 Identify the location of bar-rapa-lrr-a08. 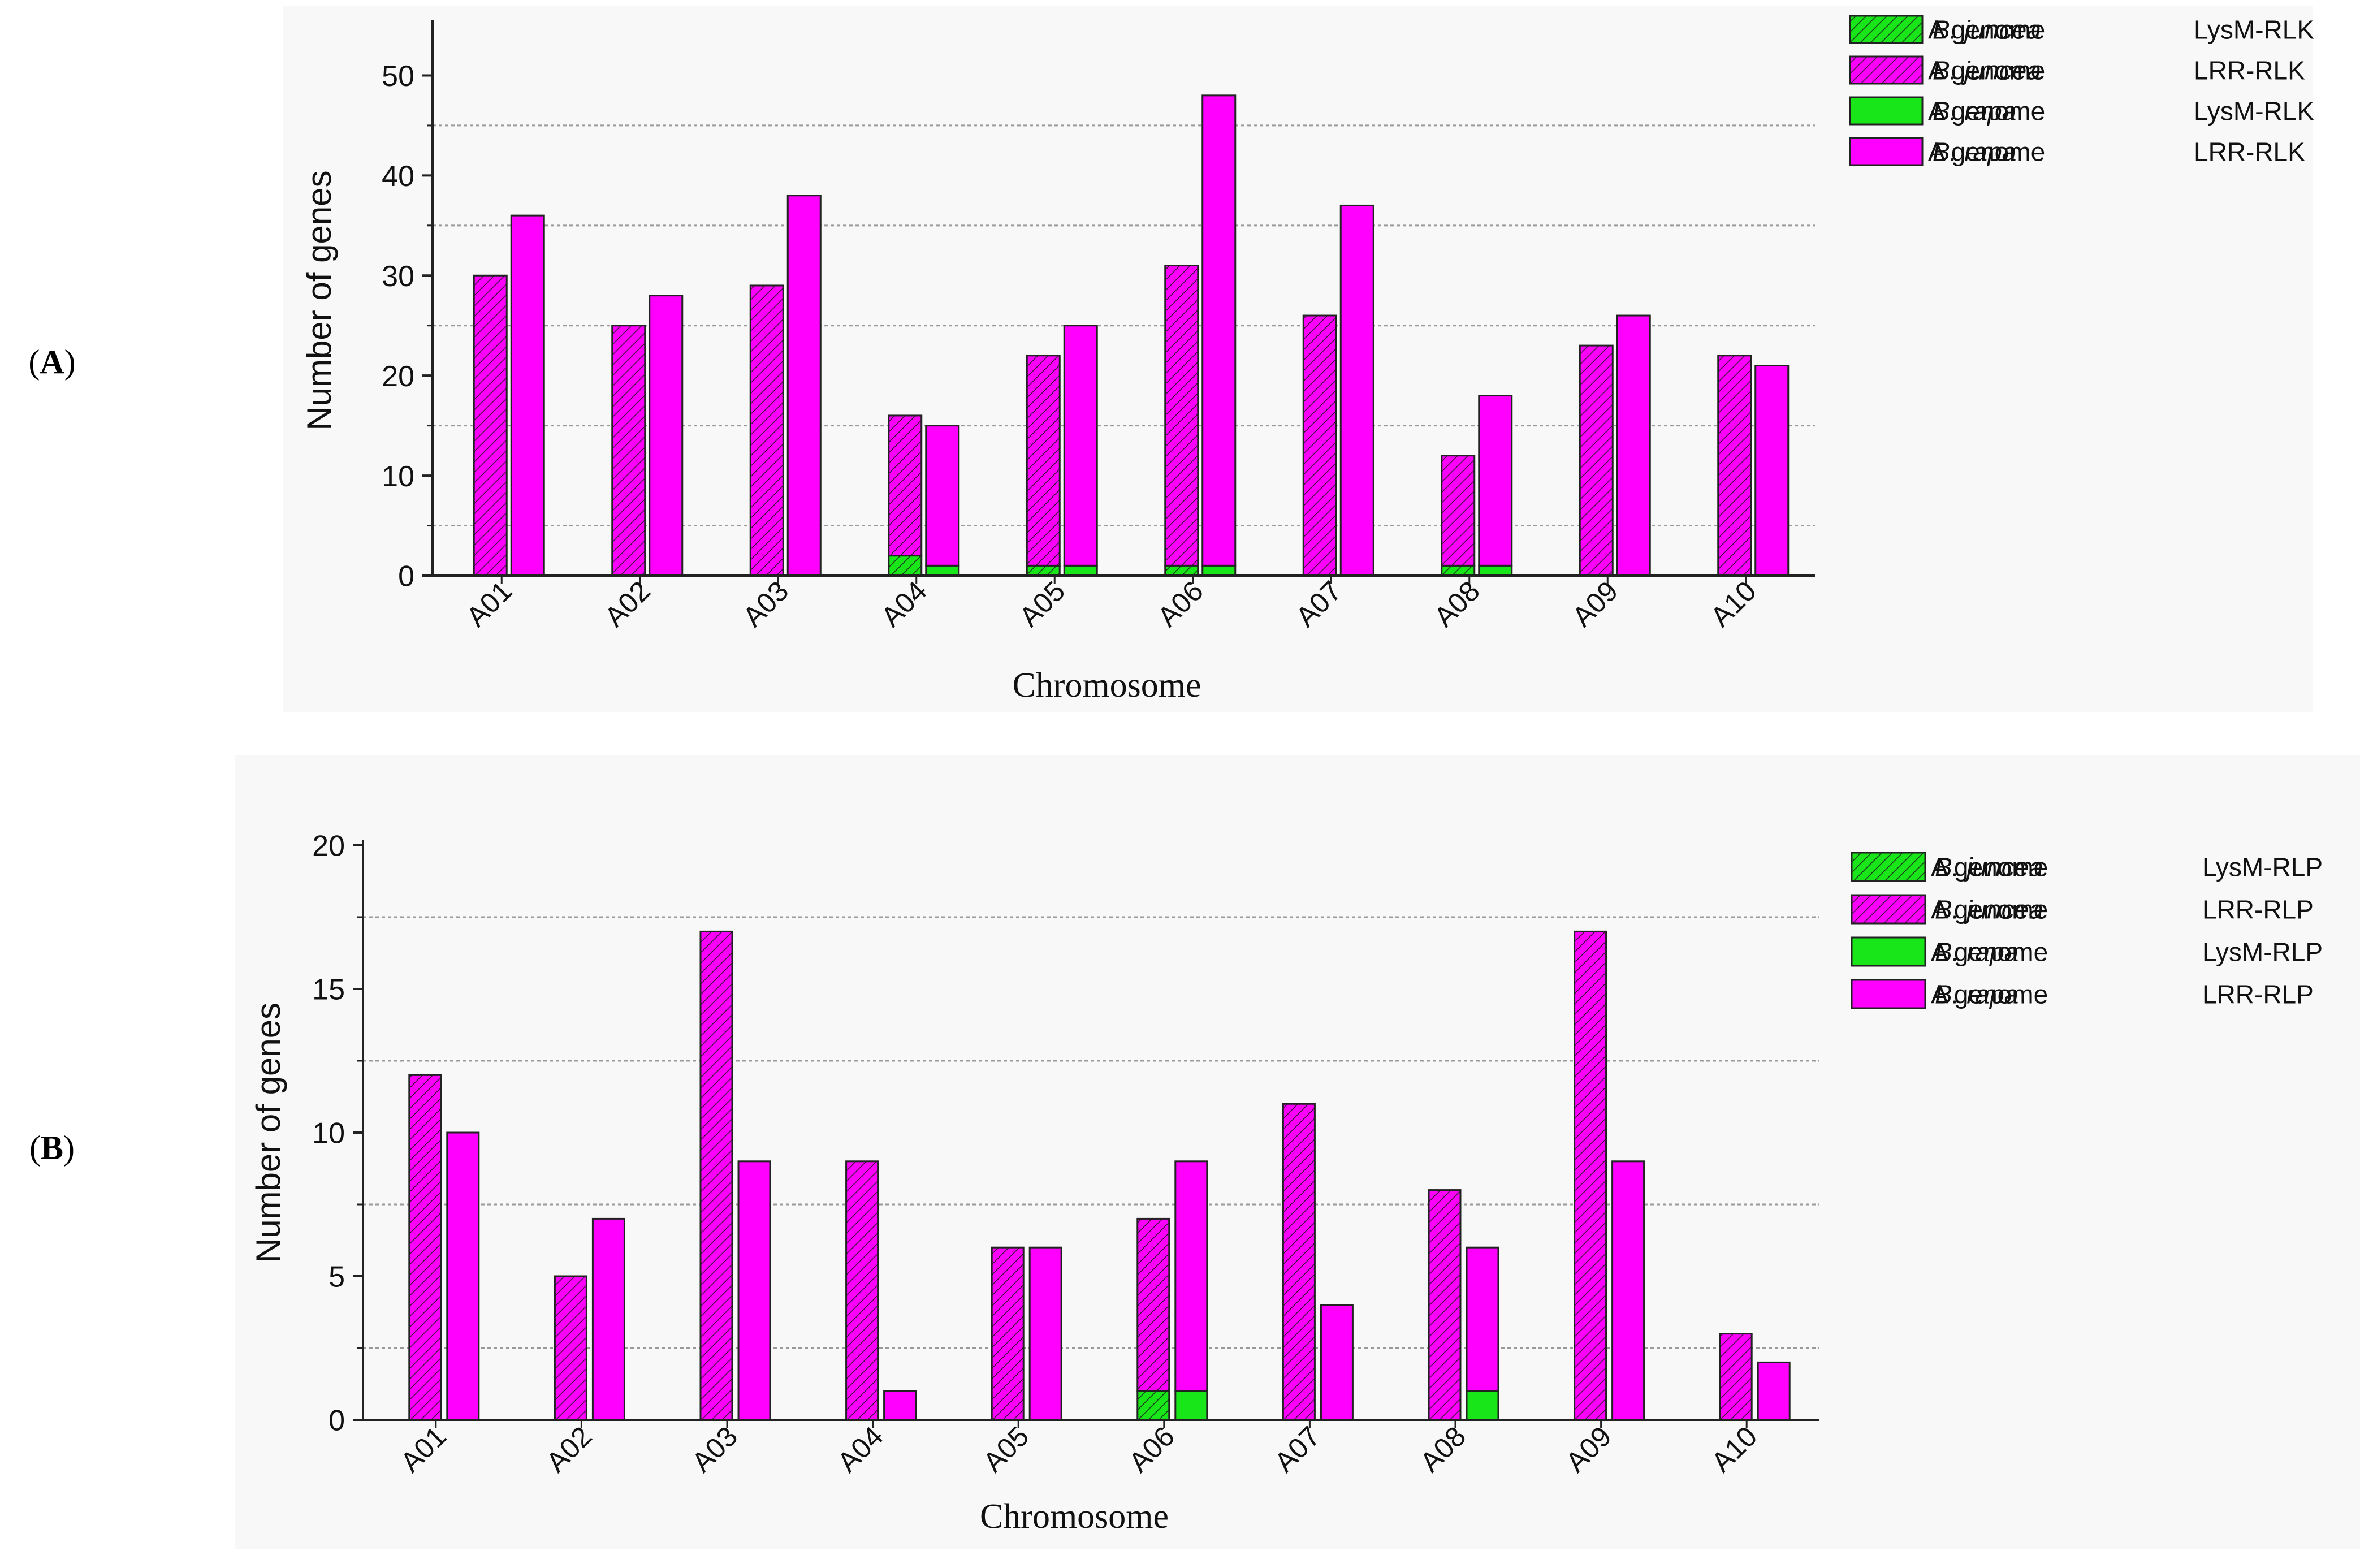
(1482, 1319).